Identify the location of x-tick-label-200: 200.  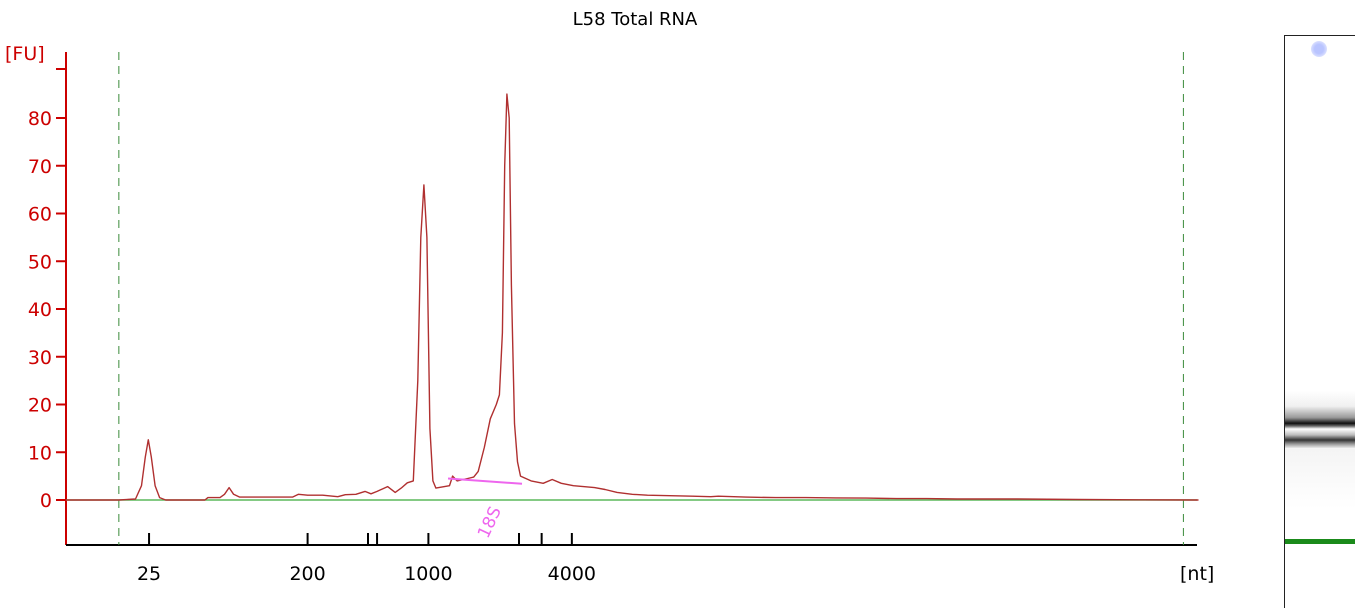
(307, 574).